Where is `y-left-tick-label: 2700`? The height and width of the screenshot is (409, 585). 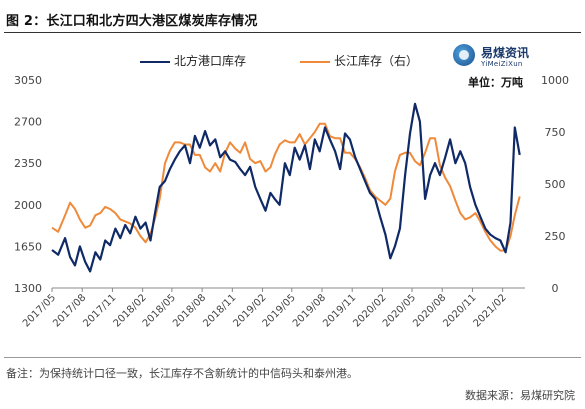 y-left-tick-label: 2700 is located at coordinates (28, 122).